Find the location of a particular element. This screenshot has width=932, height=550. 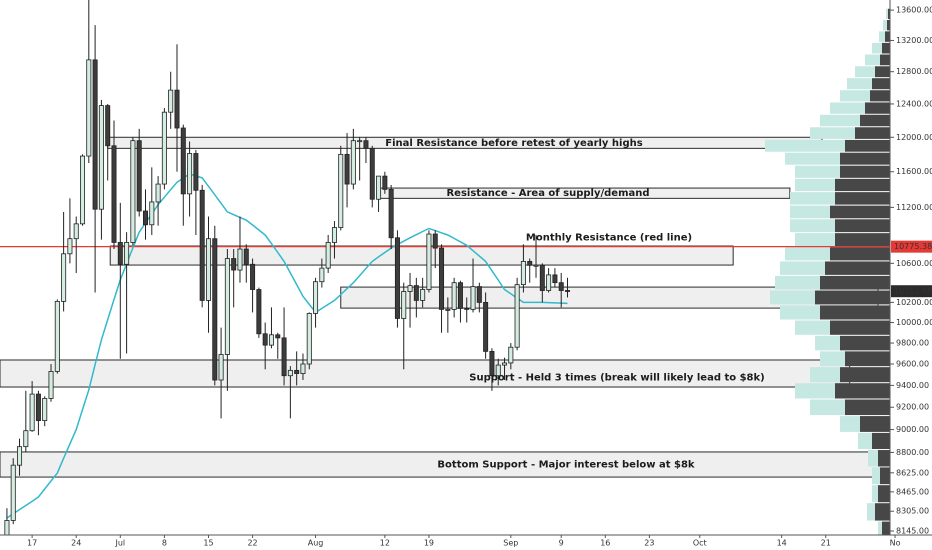

y-tick-label: 12000.00 is located at coordinates (914, 137).